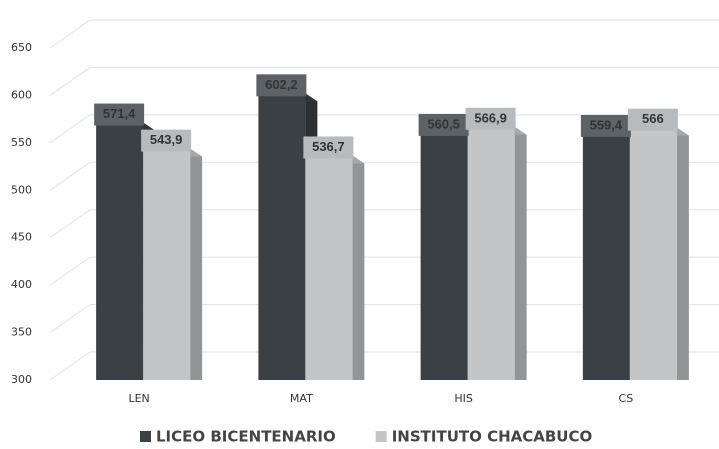 The height and width of the screenshot is (449, 719). I want to click on x-tick-label: HIS, so click(463, 398).